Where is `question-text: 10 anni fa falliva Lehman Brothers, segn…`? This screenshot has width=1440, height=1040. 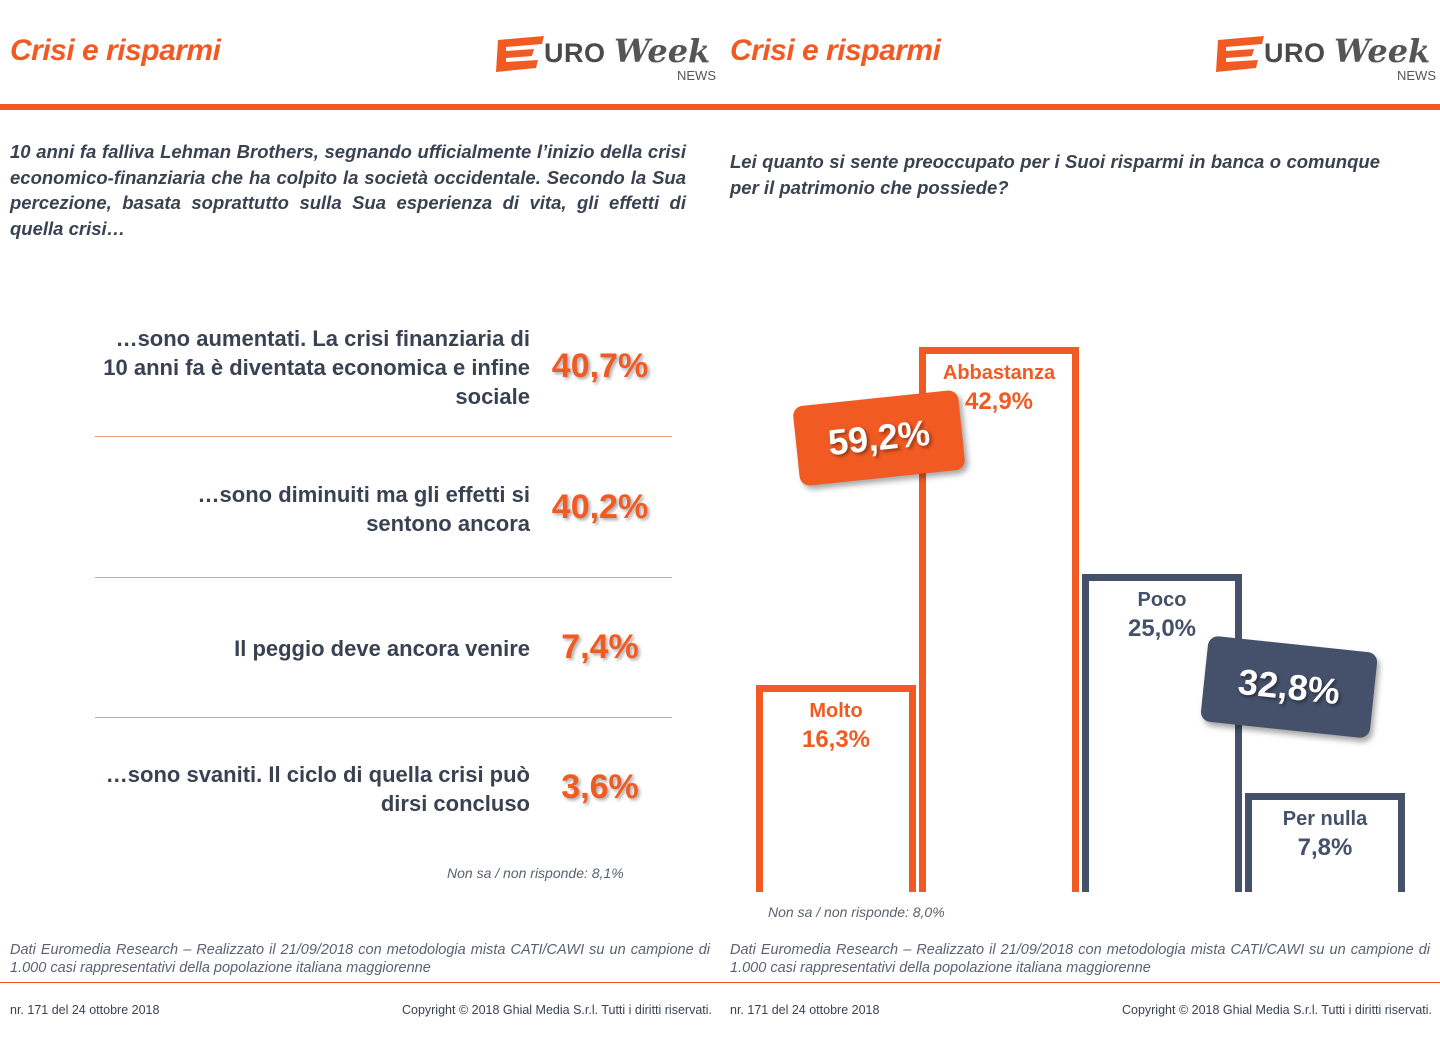
question-text: 10 anni fa falliva Lehman Brothers, segn… is located at coordinates (348, 190).